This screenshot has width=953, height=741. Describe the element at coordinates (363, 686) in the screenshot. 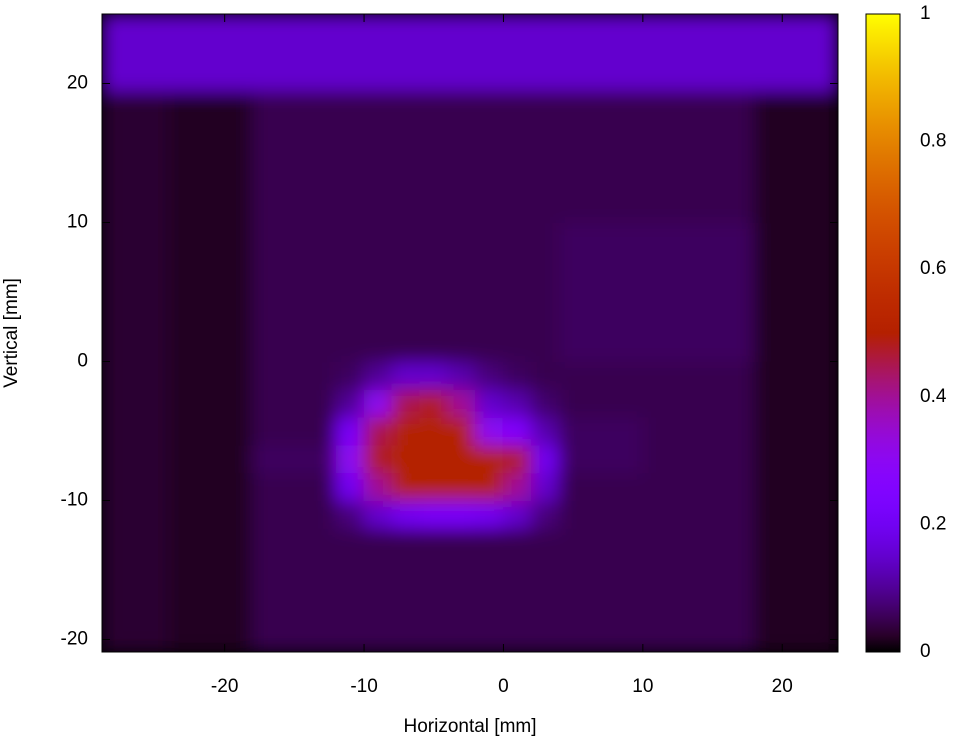

I see `x-tick-label: -10` at that location.